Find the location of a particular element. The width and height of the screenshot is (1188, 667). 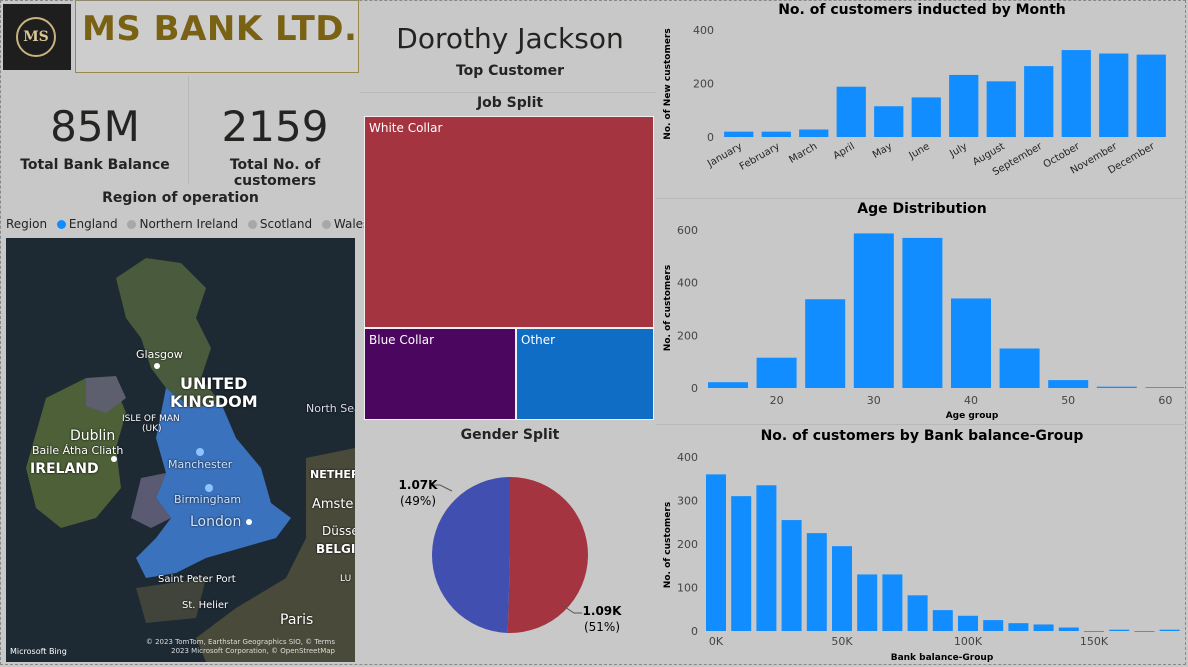

map-label-st-helier: St. Helier is located at coordinates (205, 605).